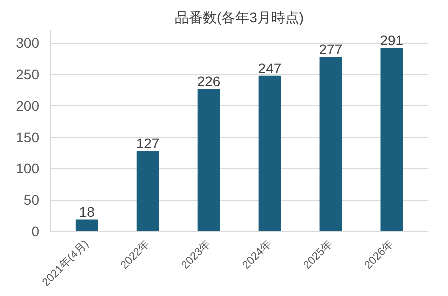 This screenshot has height=296, width=448. Describe the element at coordinates (87, 212) in the screenshot. I see `data-label: 18` at that location.